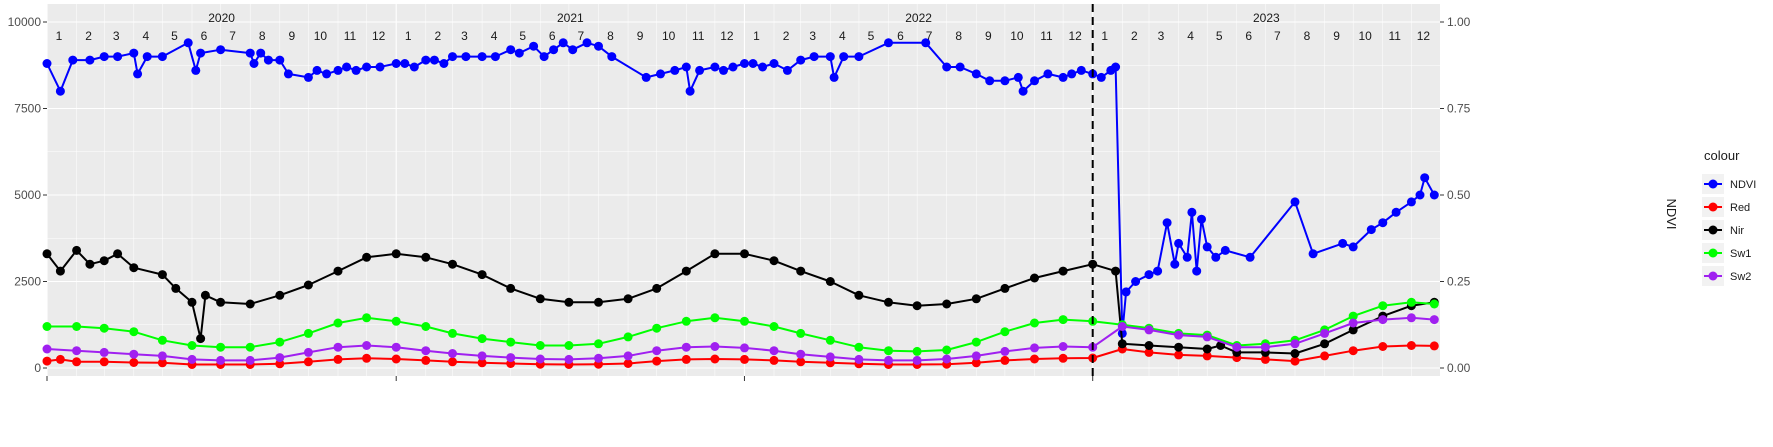  Describe the element at coordinates (1459, 282) in the screenshot. I see `y-right-tick-label: 0.25` at that location.